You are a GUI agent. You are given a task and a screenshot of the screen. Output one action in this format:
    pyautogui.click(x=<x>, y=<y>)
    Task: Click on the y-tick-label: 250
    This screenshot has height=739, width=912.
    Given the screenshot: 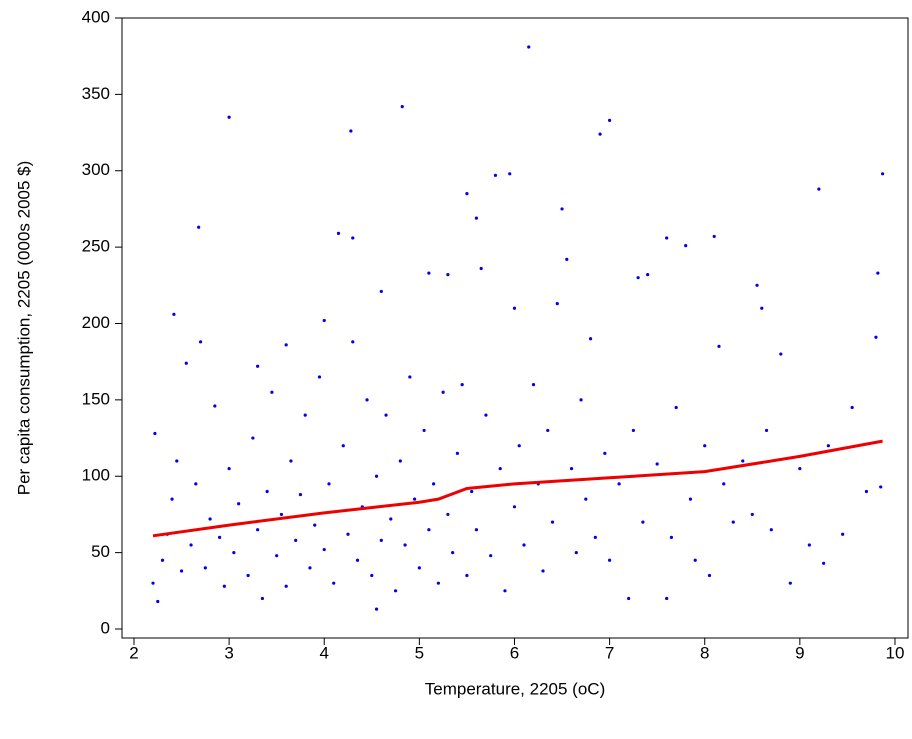 What is the action you would take?
    pyautogui.click(x=96, y=246)
    